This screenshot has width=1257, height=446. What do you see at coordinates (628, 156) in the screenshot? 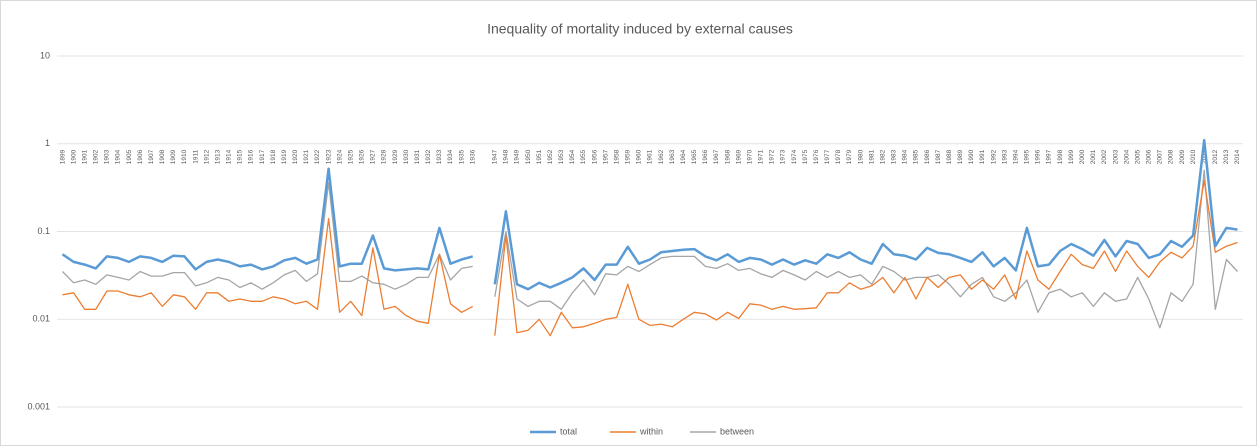
I see `x-tick-label: 1959` at bounding box center [628, 156].